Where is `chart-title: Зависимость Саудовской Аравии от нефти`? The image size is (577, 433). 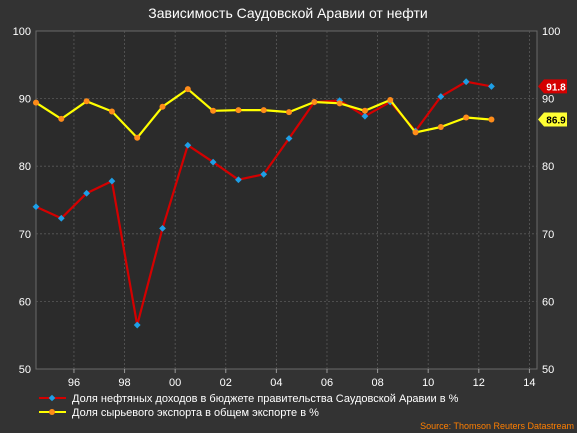
chart-title: Зависимость Саудовской Аравии от нефти is located at coordinates (287, 13).